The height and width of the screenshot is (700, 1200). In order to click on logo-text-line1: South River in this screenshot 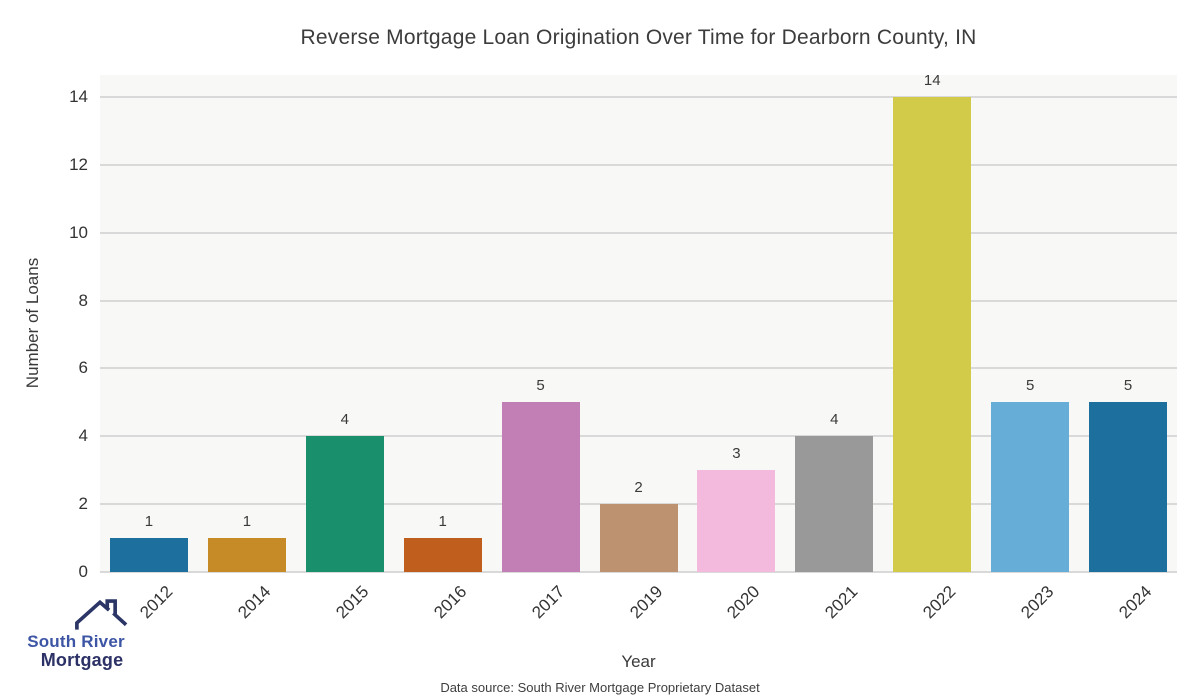, I will do `click(76, 641)`.